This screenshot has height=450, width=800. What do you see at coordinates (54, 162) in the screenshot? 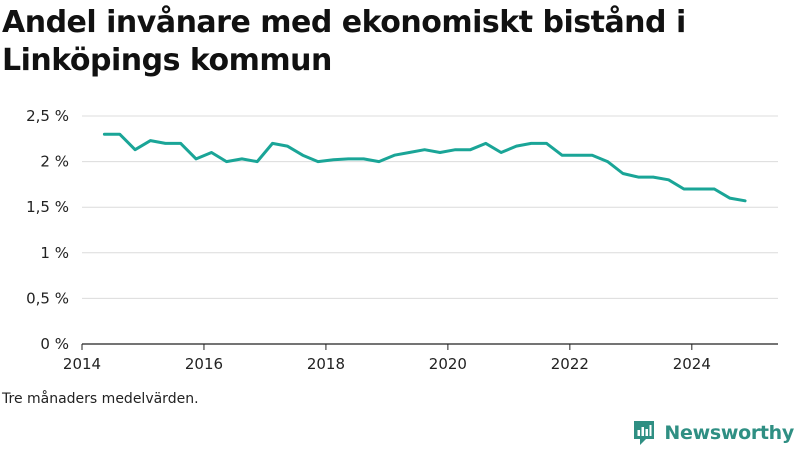
I see `y-tick-label: 2 %` at bounding box center [54, 162].